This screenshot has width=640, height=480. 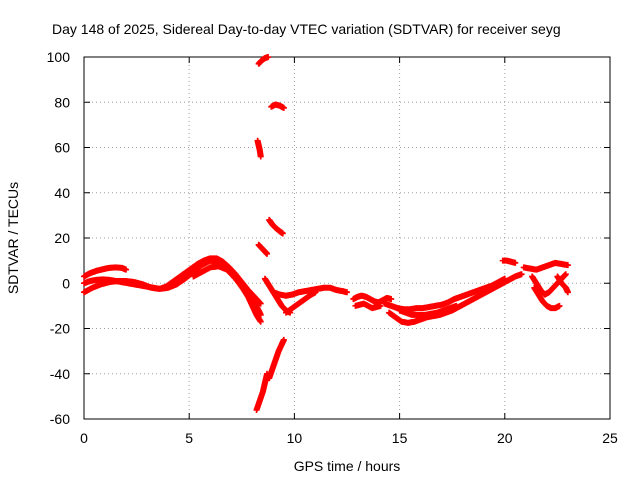 What do you see at coordinates (60, 419) in the screenshot?
I see `y-tick-label: -60` at bounding box center [60, 419].